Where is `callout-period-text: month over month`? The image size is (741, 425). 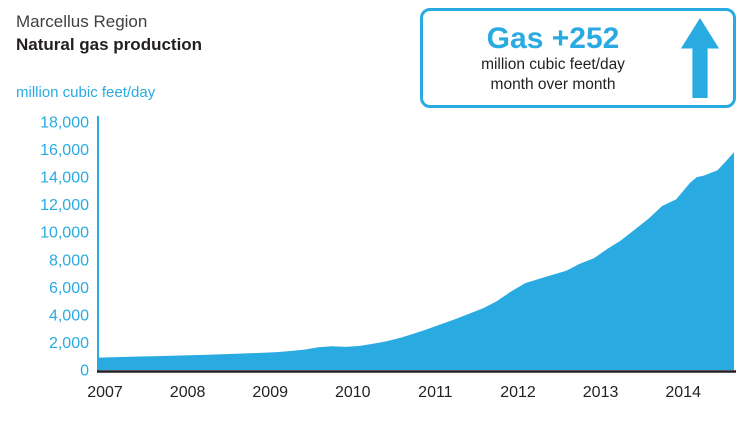
callout-period-text: month over month is located at coordinates (553, 84).